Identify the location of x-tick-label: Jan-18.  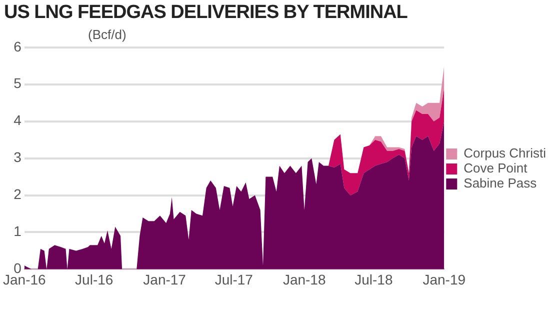
(304, 279).